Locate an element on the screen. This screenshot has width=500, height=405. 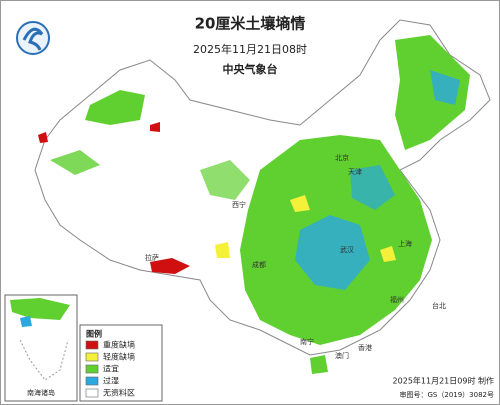
place-label: 西宁 is located at coordinates (239, 204).